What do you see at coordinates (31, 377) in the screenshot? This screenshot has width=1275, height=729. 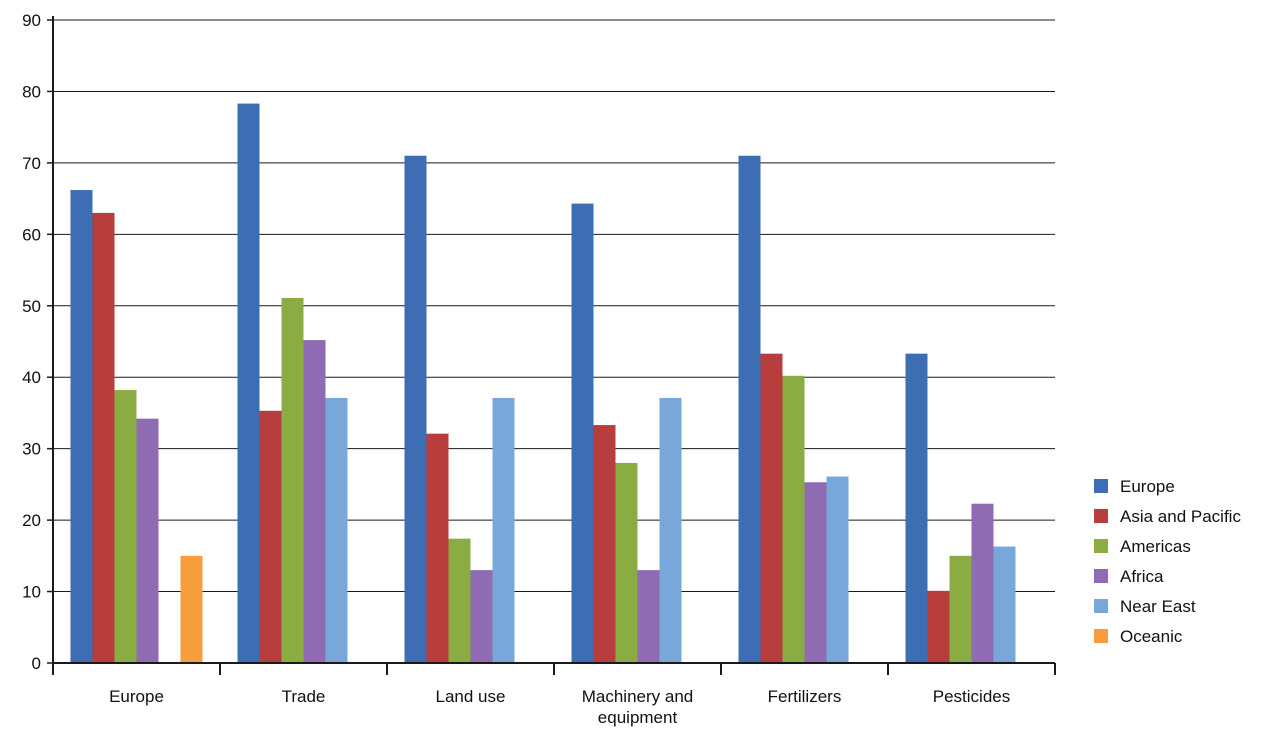 I see `y-tick-label: 40` at bounding box center [31, 377].